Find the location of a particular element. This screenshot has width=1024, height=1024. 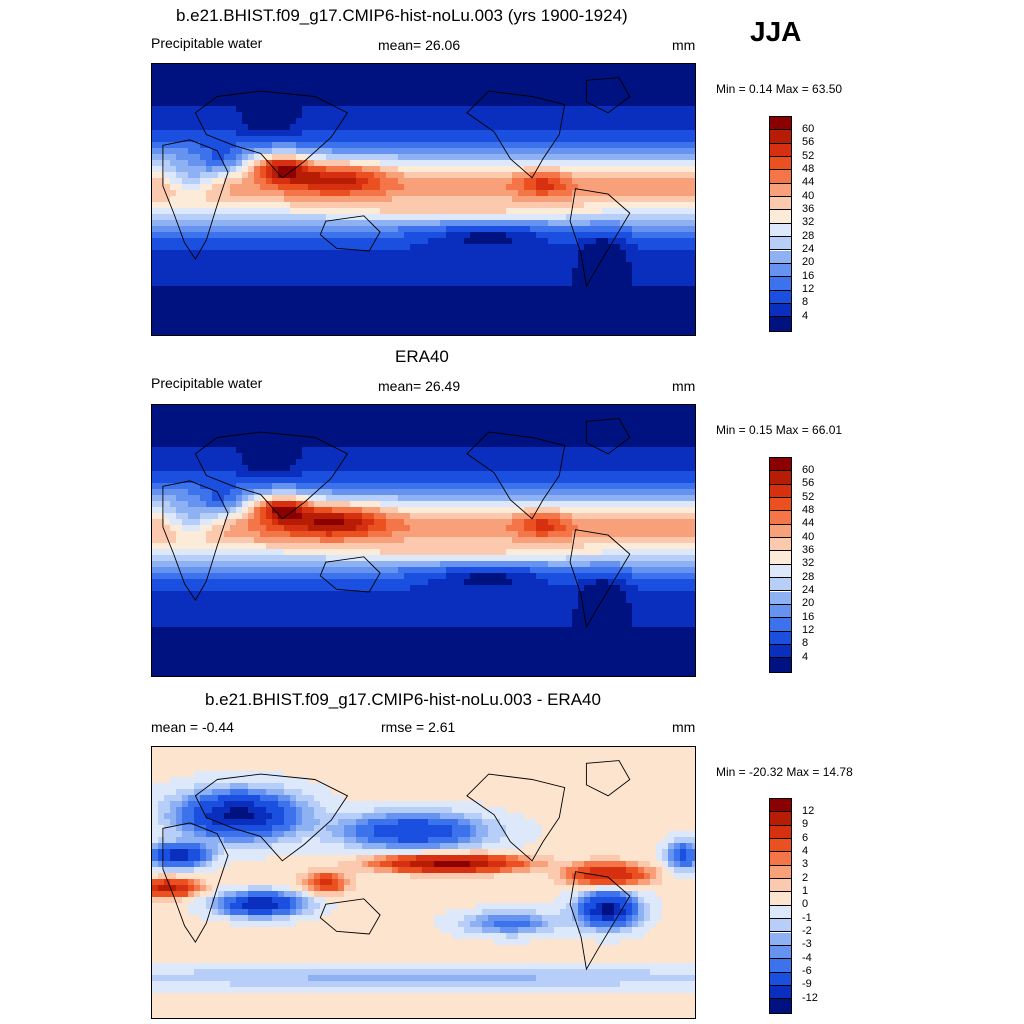

colorbar-tick-label: 56 is located at coordinates (808, 142).